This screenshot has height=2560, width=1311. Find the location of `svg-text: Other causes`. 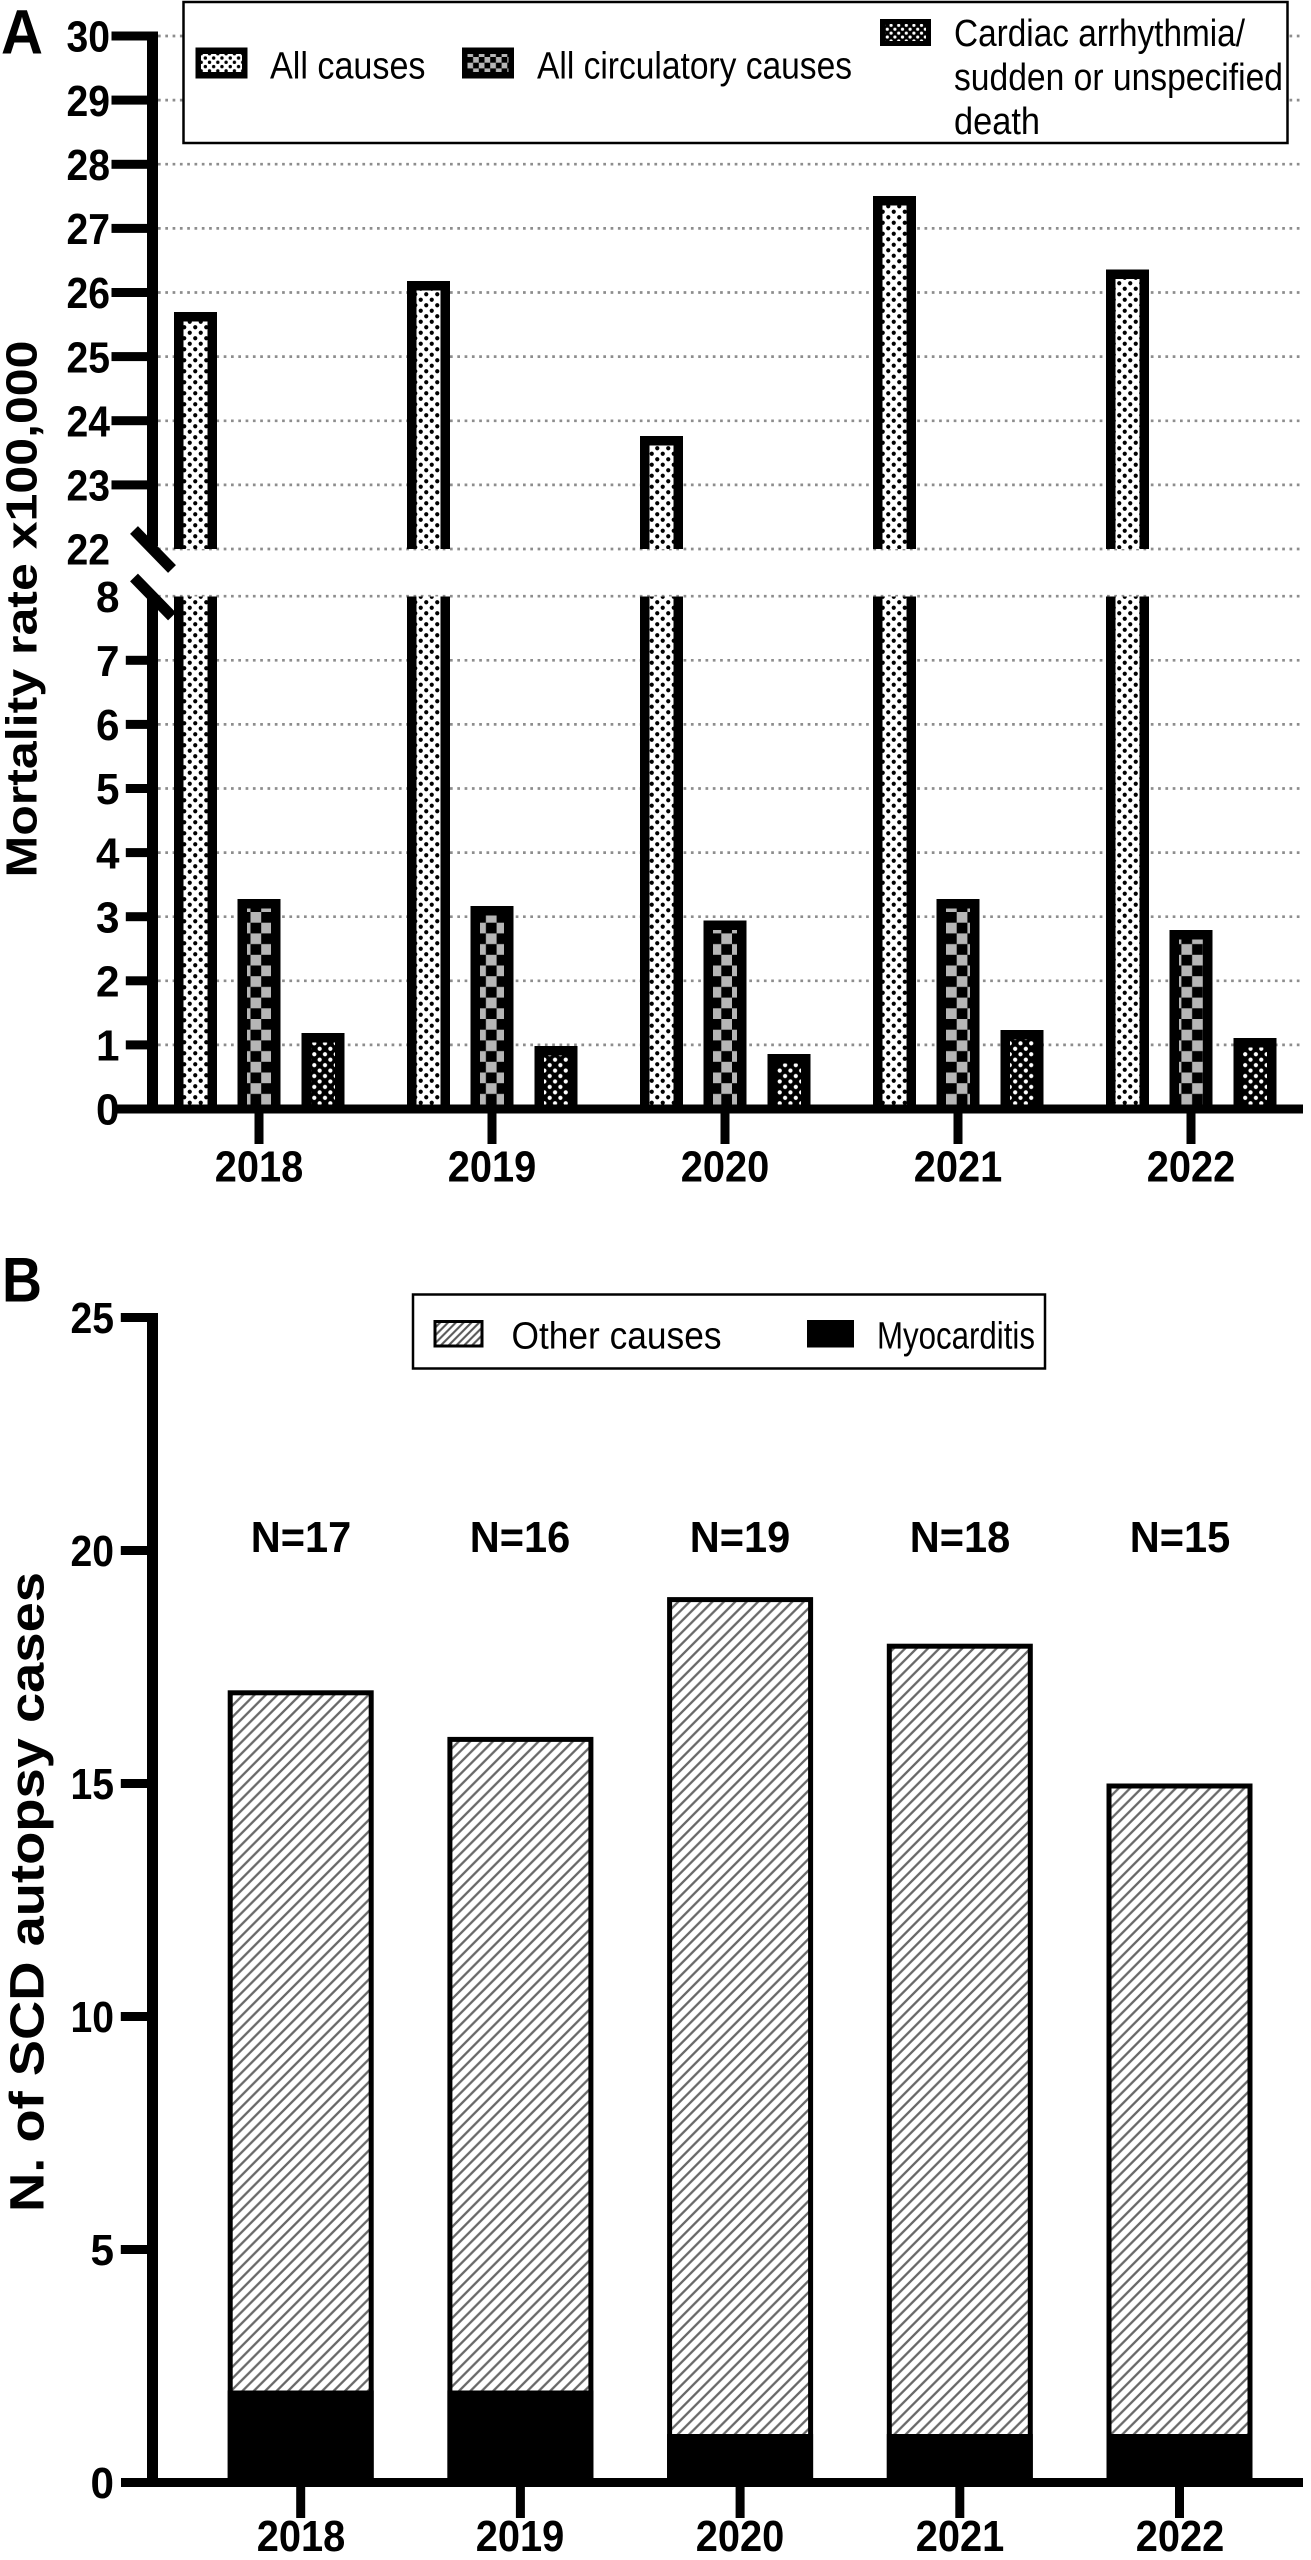

svg-text: Other causes is located at coordinates (617, 1336).